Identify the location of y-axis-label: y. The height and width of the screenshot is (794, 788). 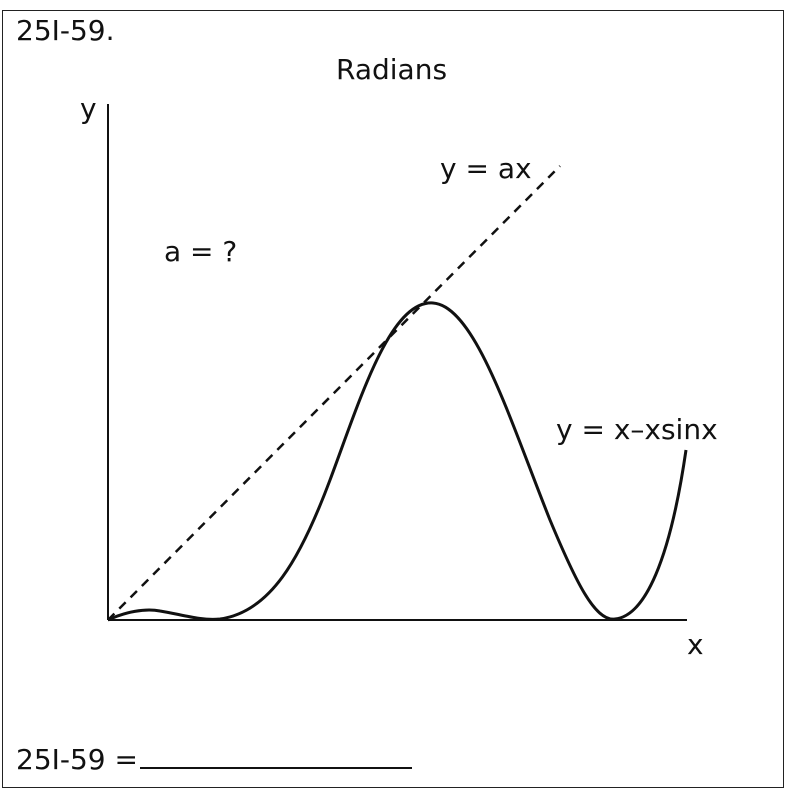
(88, 108).